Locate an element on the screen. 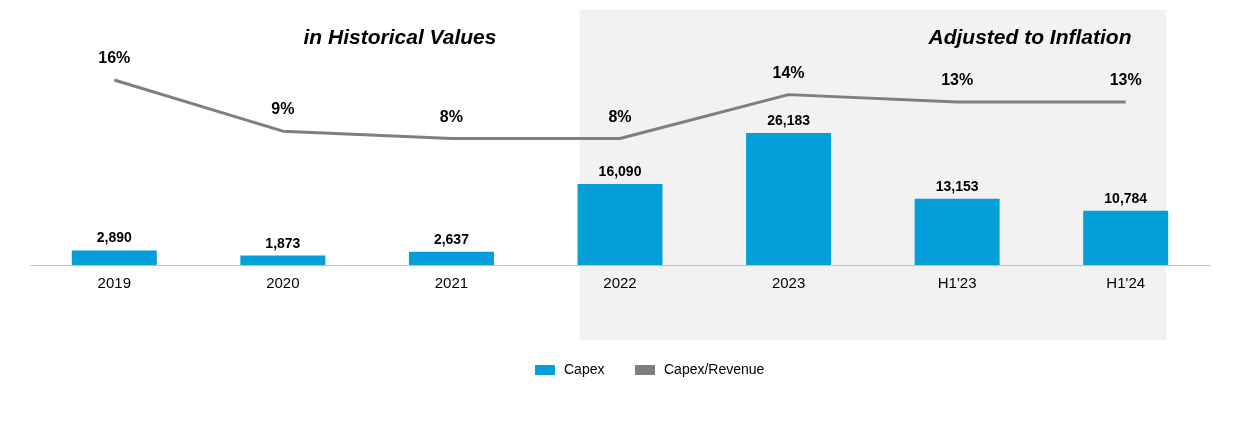 The width and height of the screenshot is (1253, 422). data-label: 26,183 is located at coordinates (789, 120).